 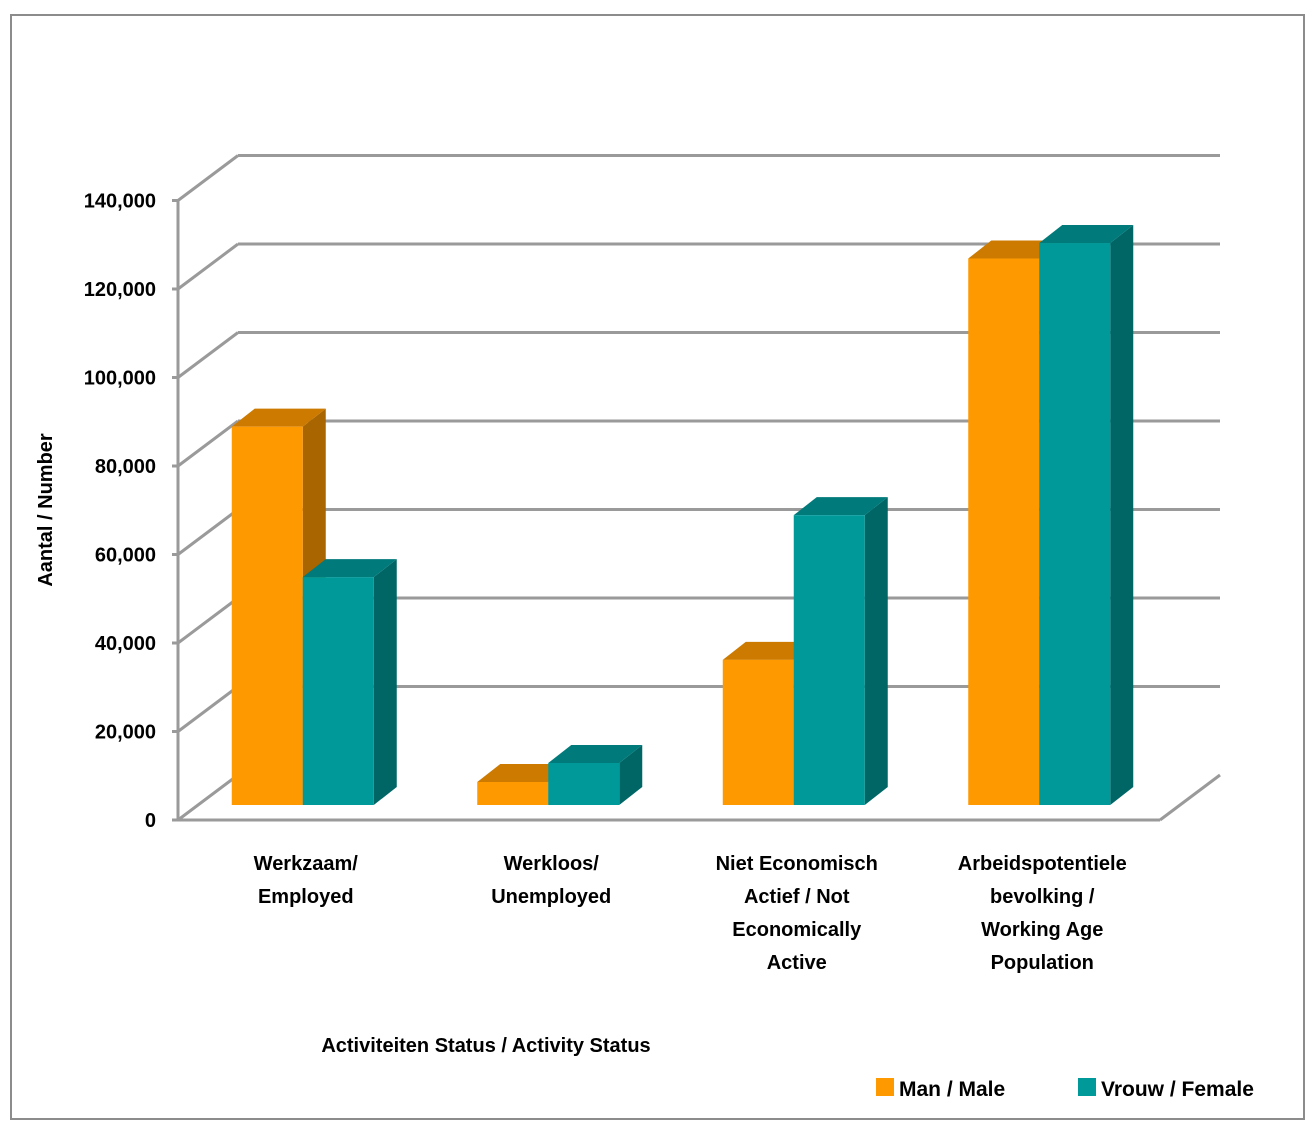 What do you see at coordinates (1042, 864) in the screenshot?
I see `x-tick-label-line: Arbeidspotentiele` at bounding box center [1042, 864].